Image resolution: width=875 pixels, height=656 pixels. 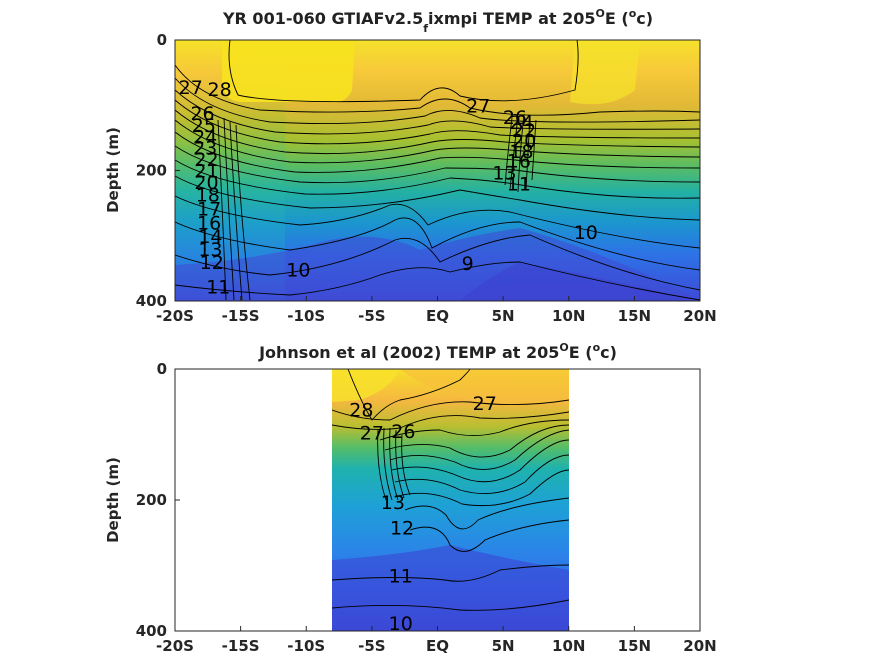 I want to click on cold-core, so click(x=580, y=281).